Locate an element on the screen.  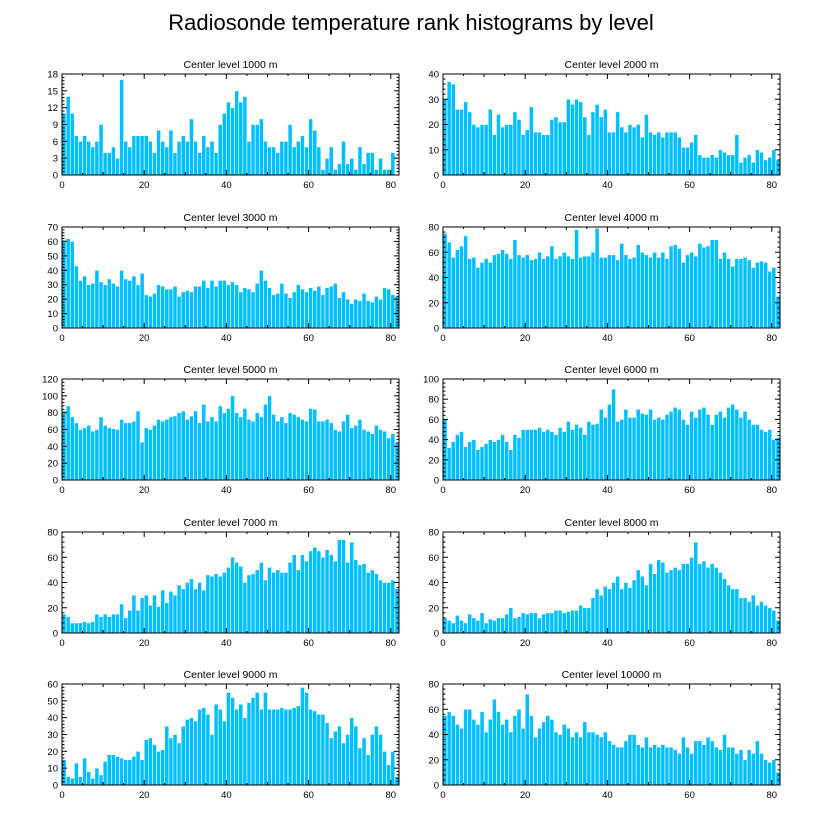
y-tick-label: 6 is located at coordinates (55, 142).